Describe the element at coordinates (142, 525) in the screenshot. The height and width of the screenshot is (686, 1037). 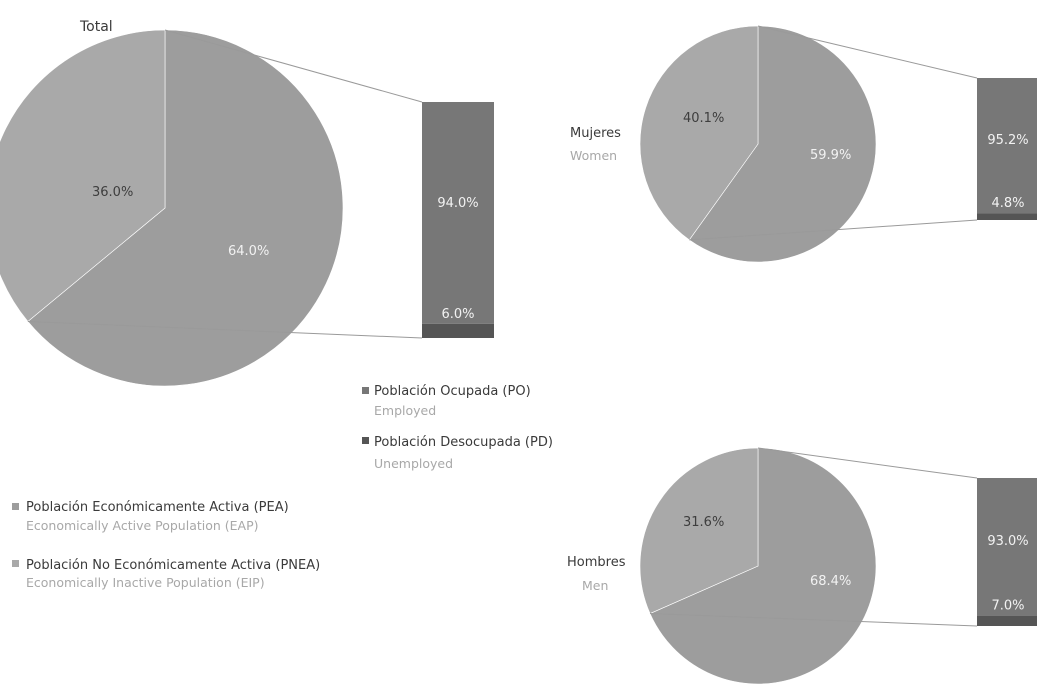
I see `legend-sublabel-pea: Economically Active Population (EAP)` at that location.